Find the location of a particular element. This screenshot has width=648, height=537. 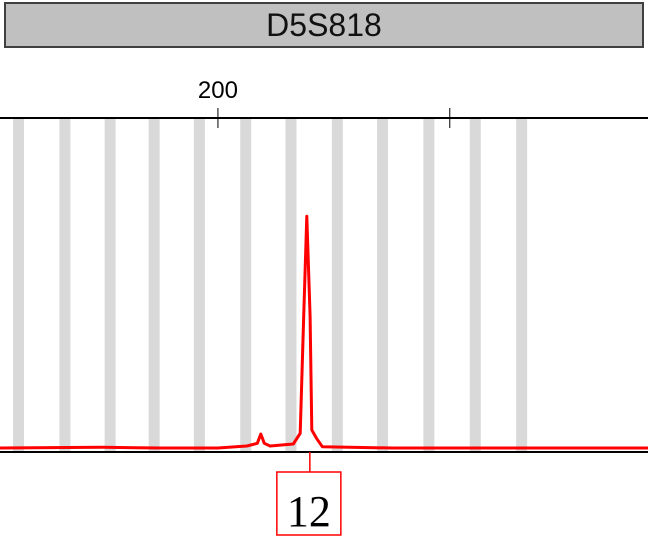

allele-call-box is located at coordinates (309, 503).